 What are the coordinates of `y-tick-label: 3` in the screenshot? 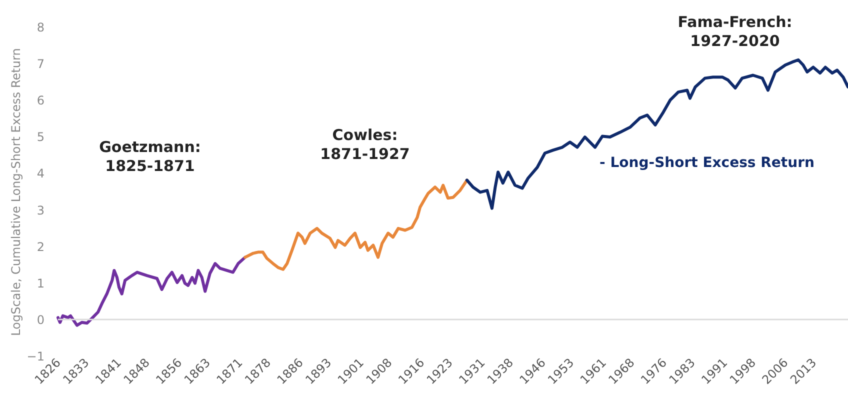 It's located at (40, 210).